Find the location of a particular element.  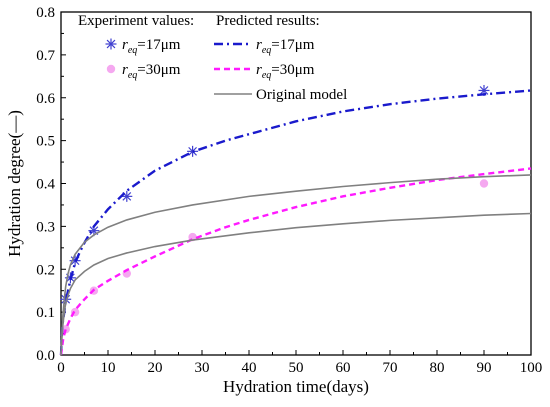

y-axis-title: Hydration degree(—) is located at coordinates (14, 183).